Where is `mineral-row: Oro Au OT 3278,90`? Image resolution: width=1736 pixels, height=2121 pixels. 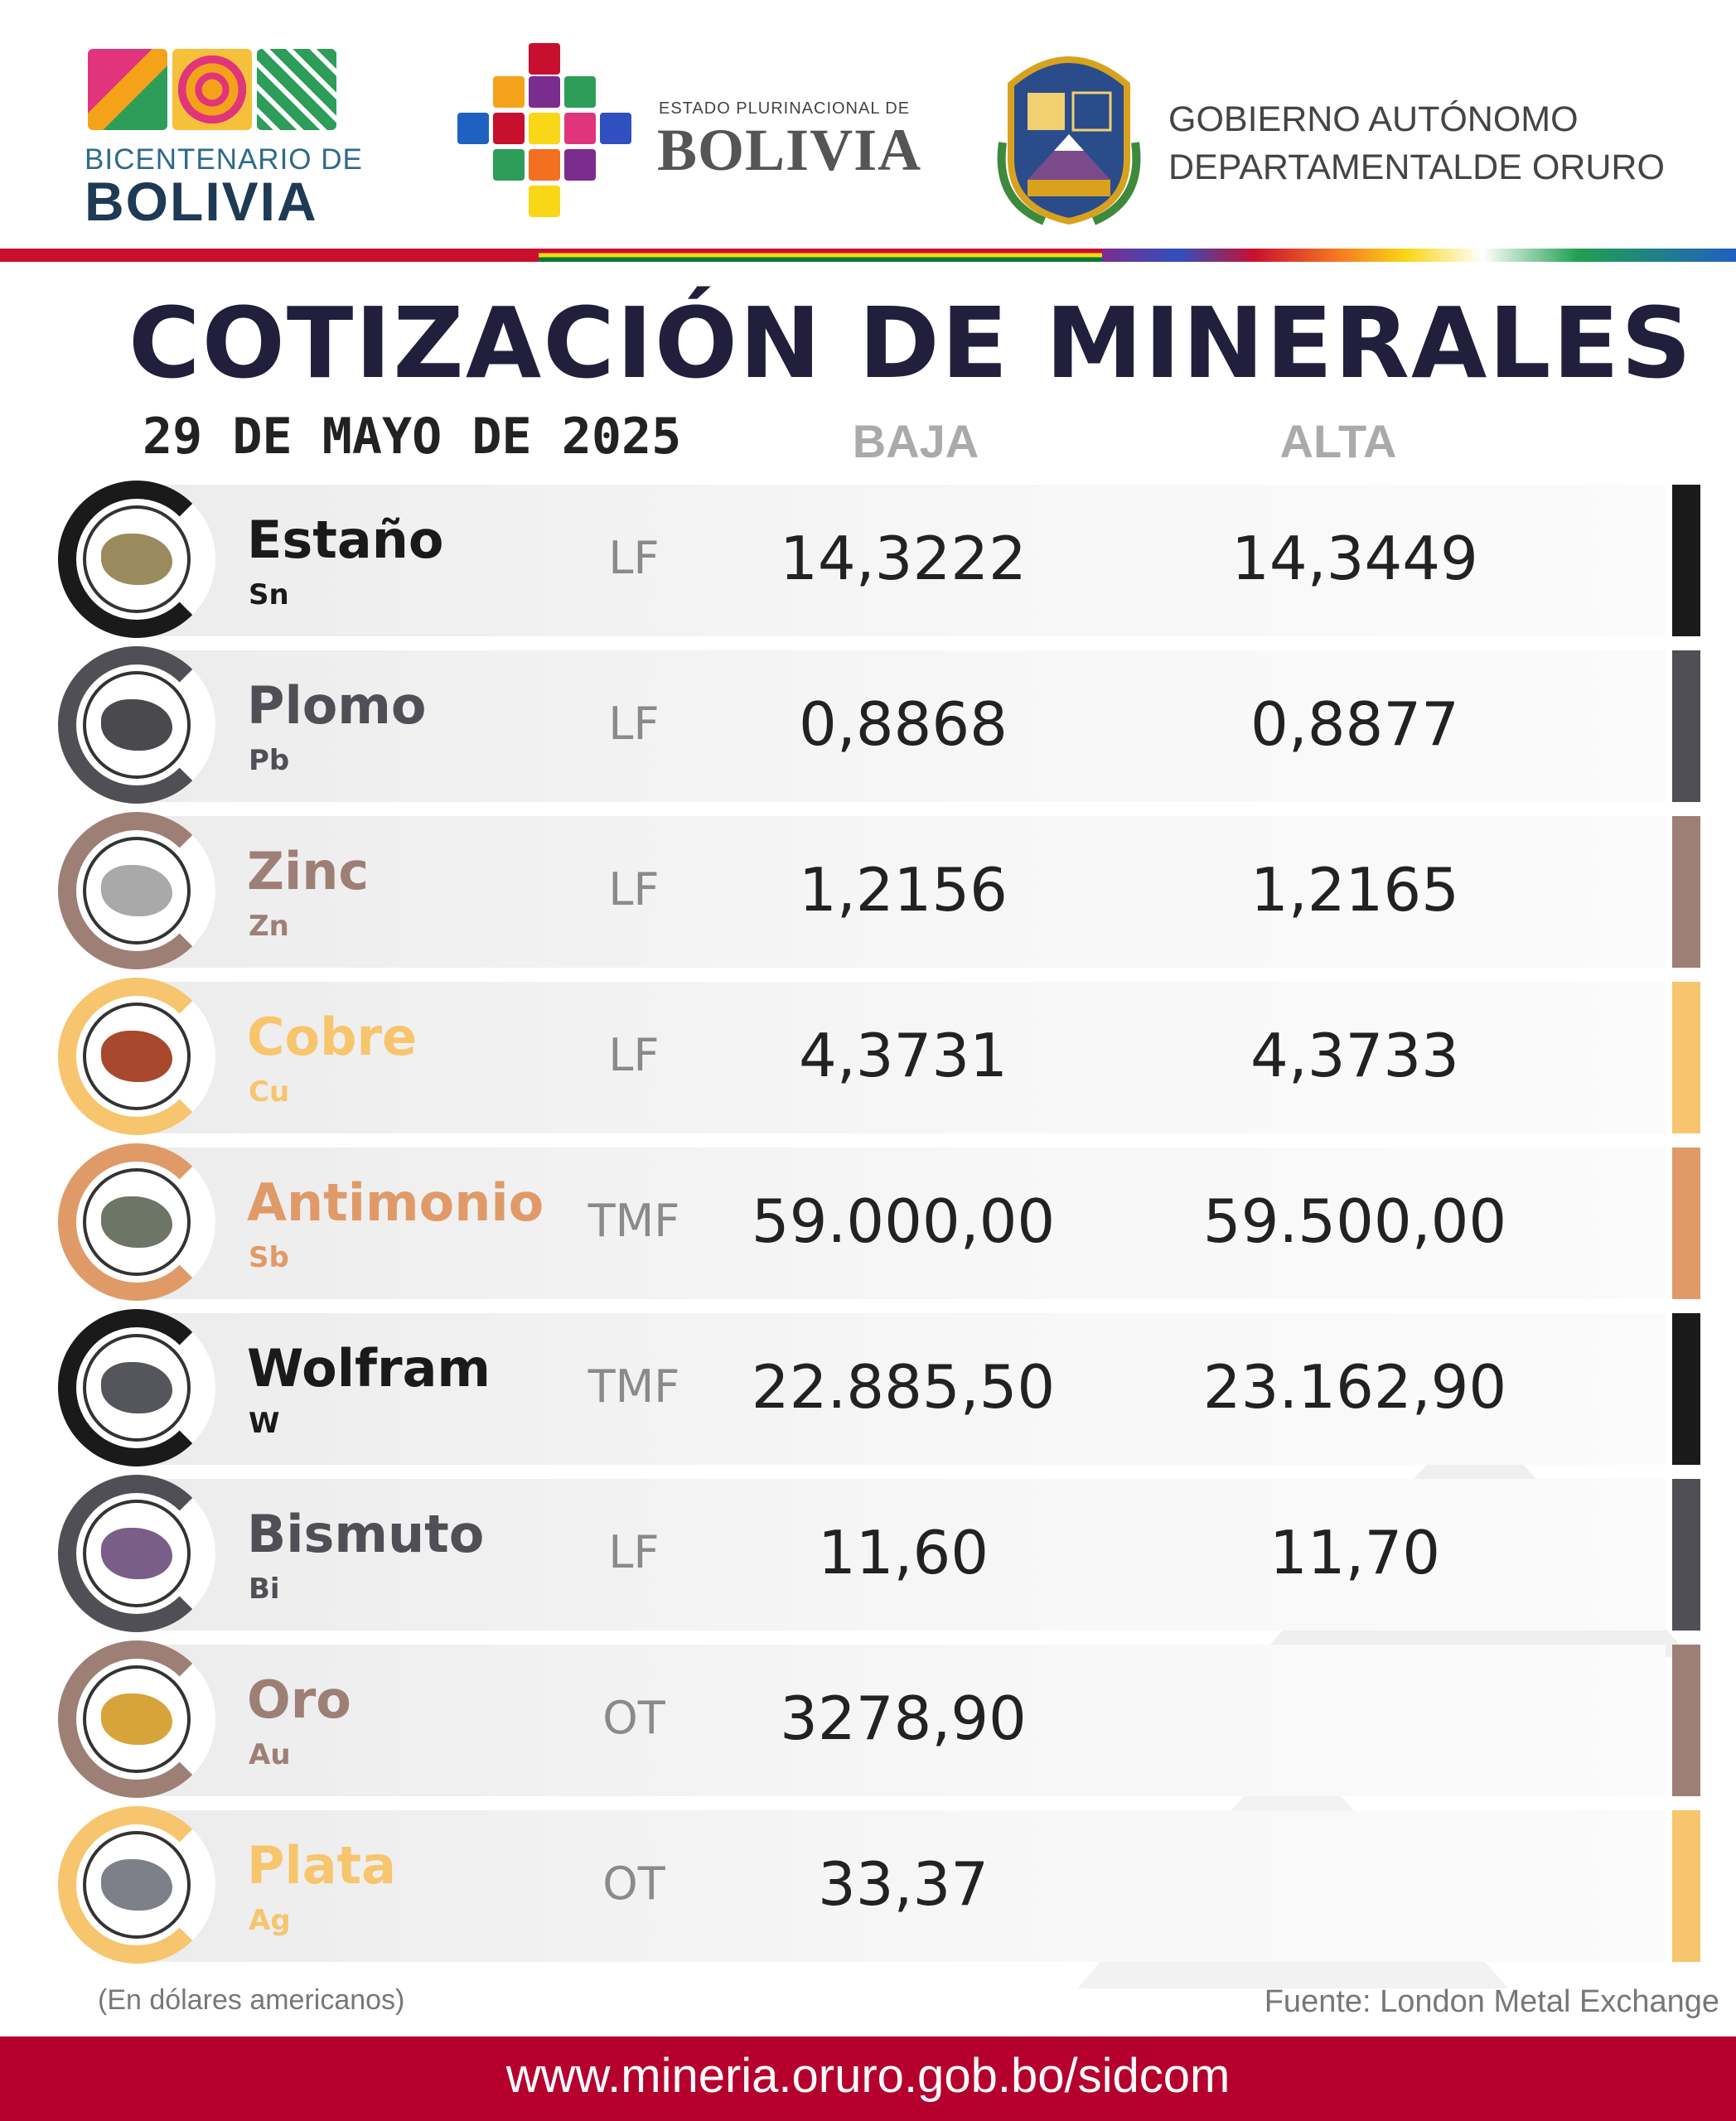
mineral-row: Oro Au OT 3278,90 is located at coordinates (868, 1719).